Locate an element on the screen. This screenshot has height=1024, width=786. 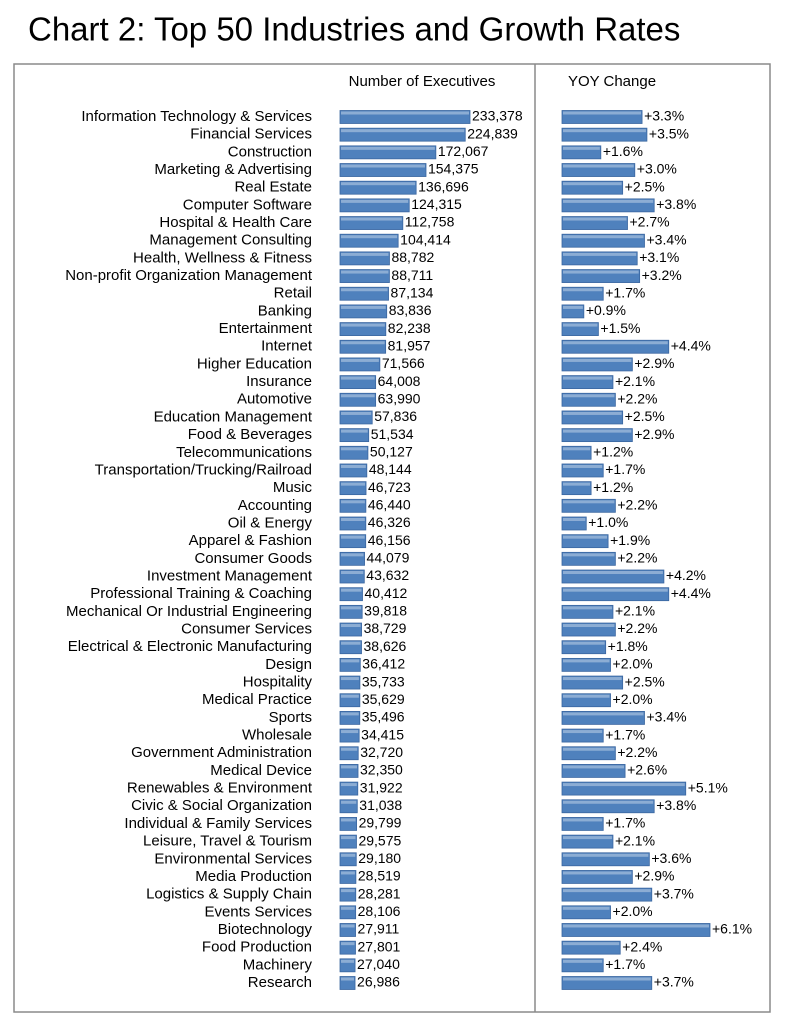
value-label: 39,818 is located at coordinates (385, 611).